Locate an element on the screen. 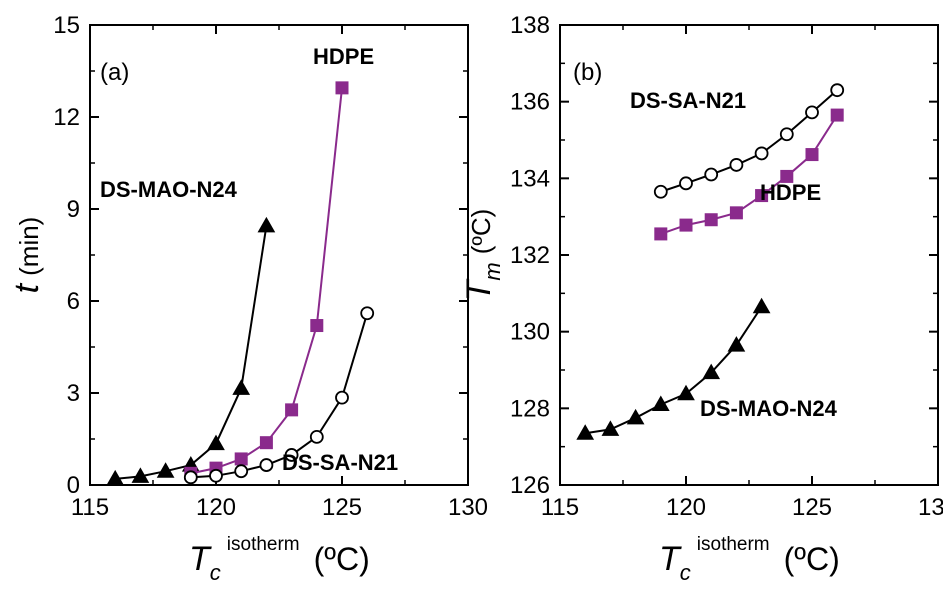 The image size is (943, 598). y-axis-symbol: t is located at coordinates (27, 287).